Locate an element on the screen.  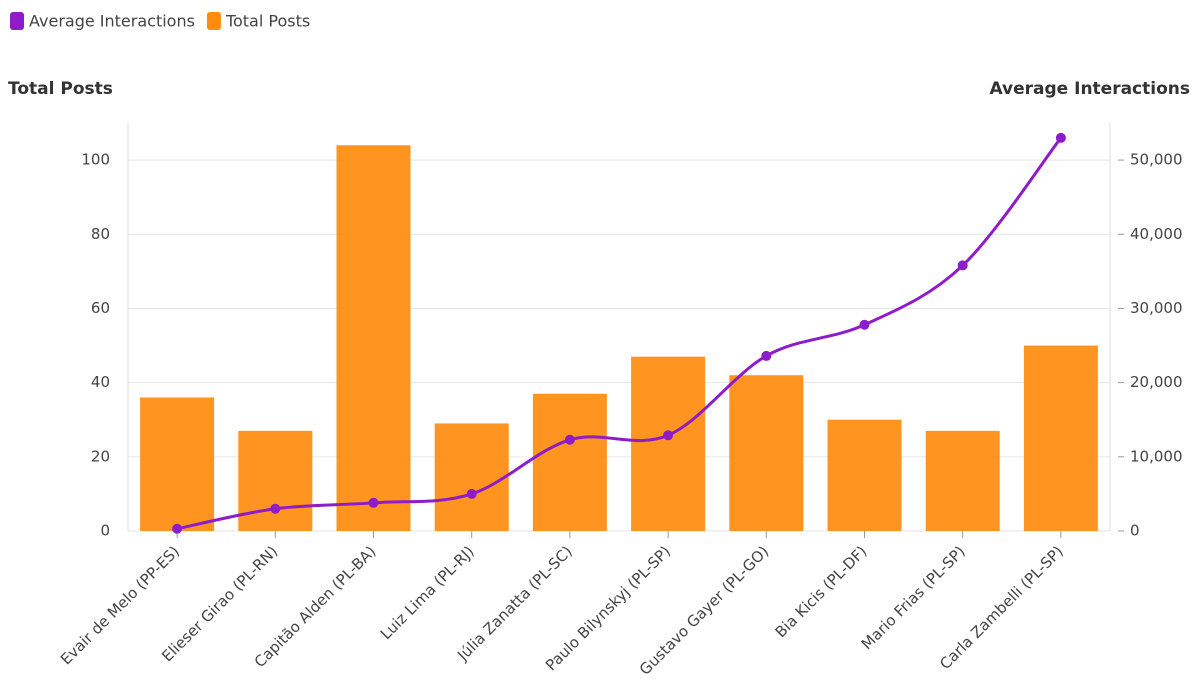
y-tick-label: 80 is located at coordinates (100, 234).